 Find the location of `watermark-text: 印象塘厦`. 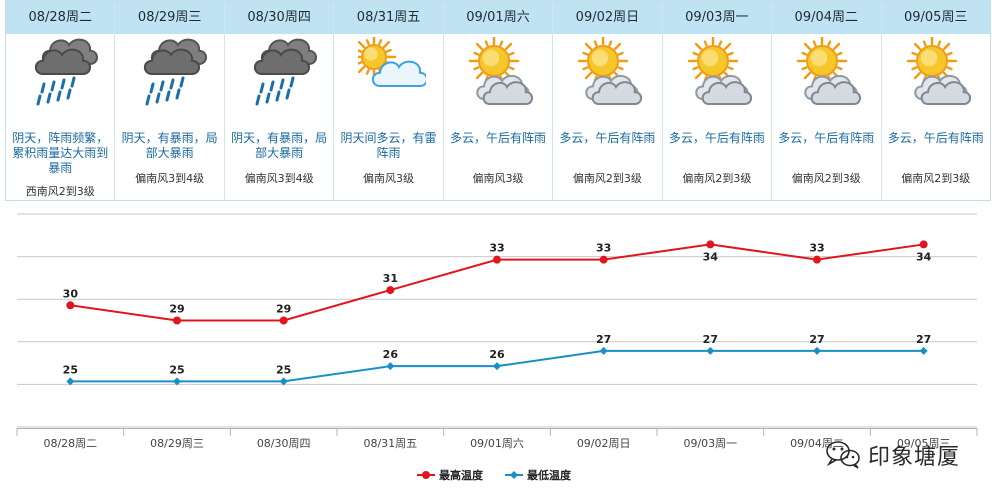

watermark-text: 印象塘厦 is located at coordinates (914, 457).